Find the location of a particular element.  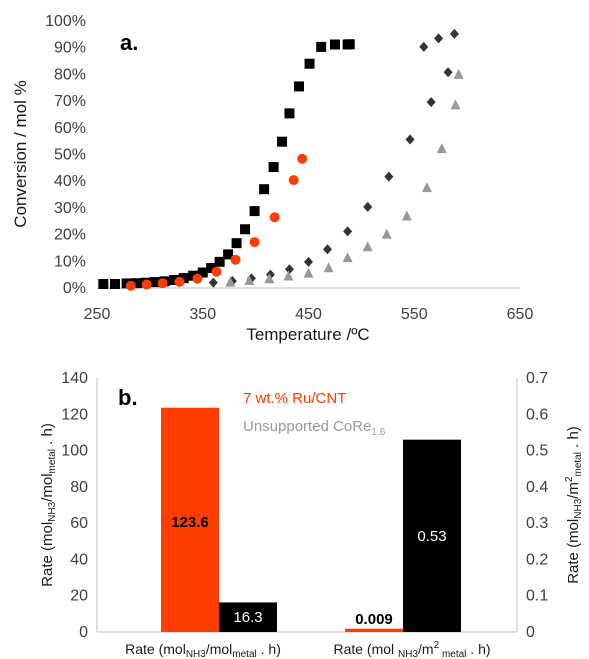

x-tick-label-a: 250 is located at coordinates (97, 314).